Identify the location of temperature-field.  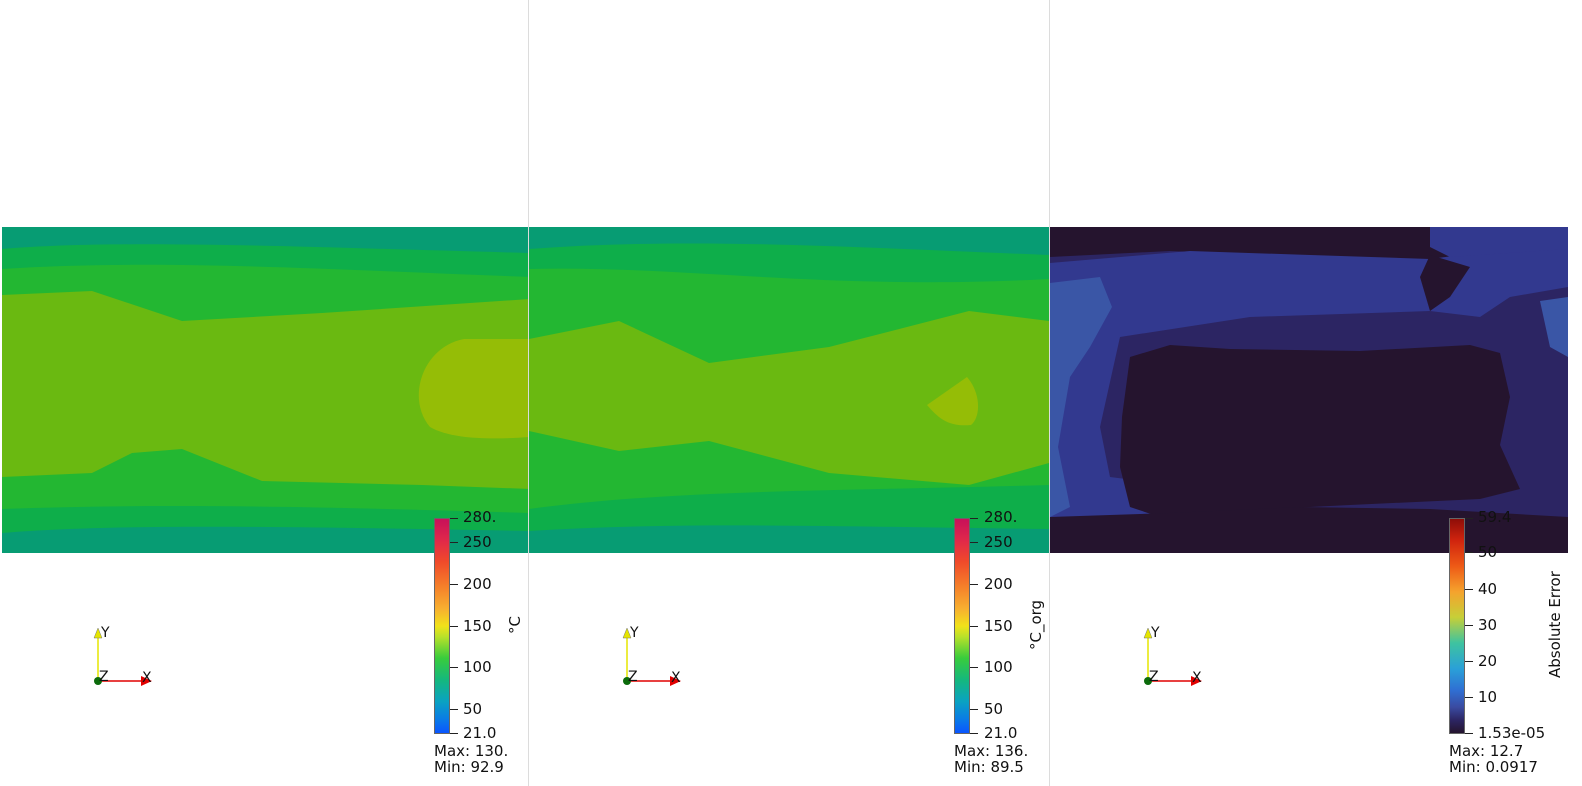
(265, 390).